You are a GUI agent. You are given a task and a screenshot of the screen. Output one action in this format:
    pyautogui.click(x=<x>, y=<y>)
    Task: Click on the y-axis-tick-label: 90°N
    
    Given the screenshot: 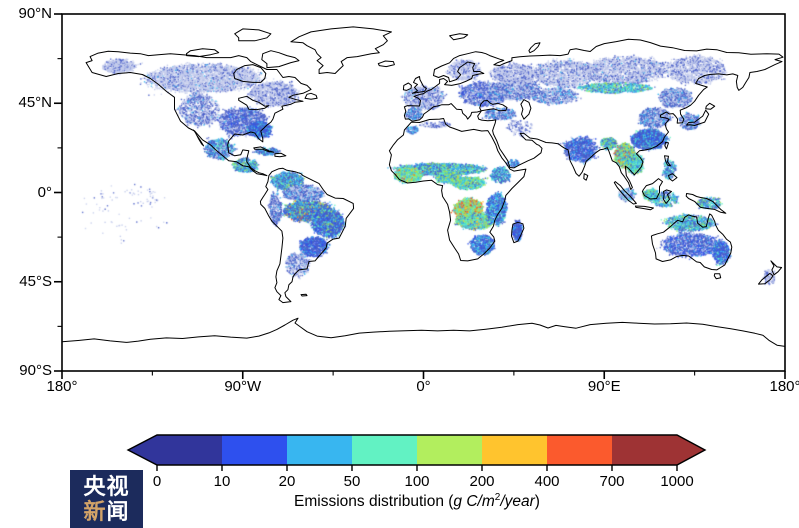 What is the action you would take?
    pyautogui.click(x=35, y=13)
    